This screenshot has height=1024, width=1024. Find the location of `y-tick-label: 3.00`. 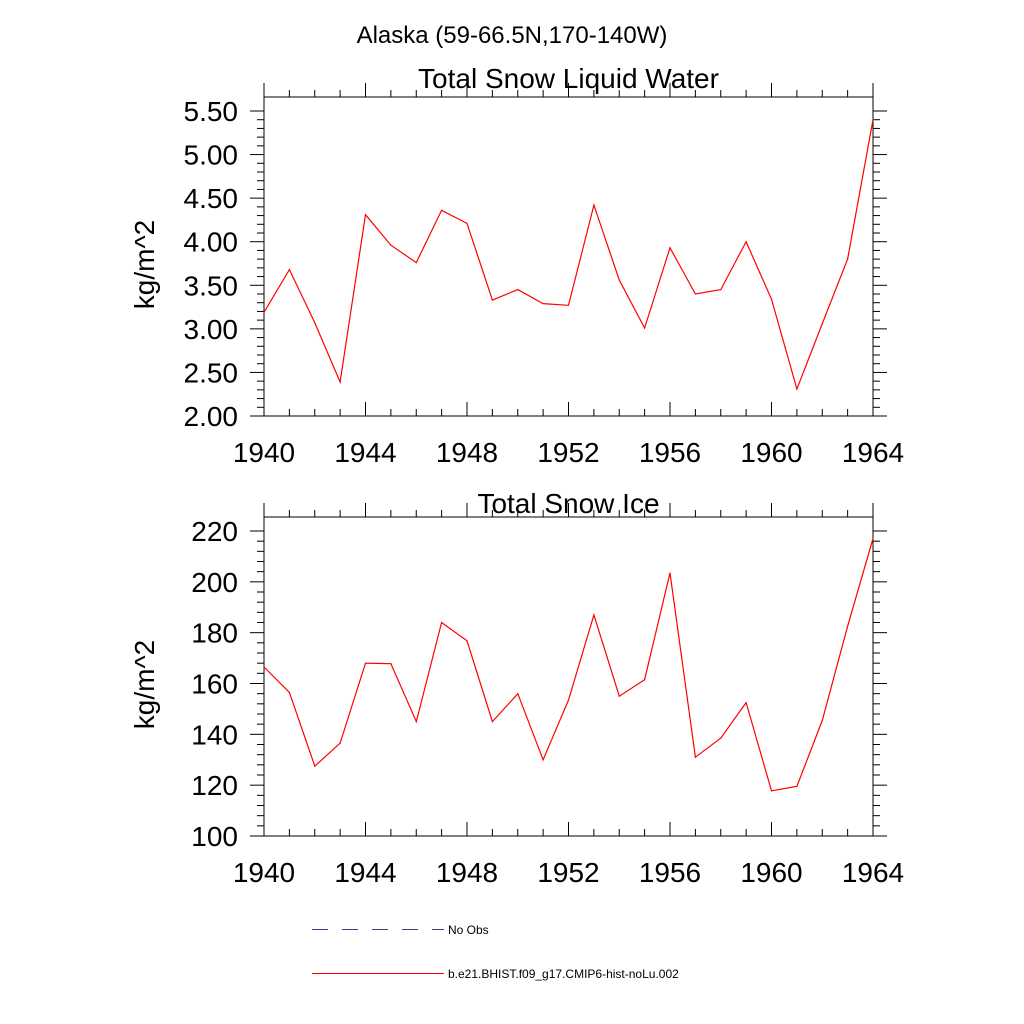

y-tick-label: 3.00 is located at coordinates (211, 329).